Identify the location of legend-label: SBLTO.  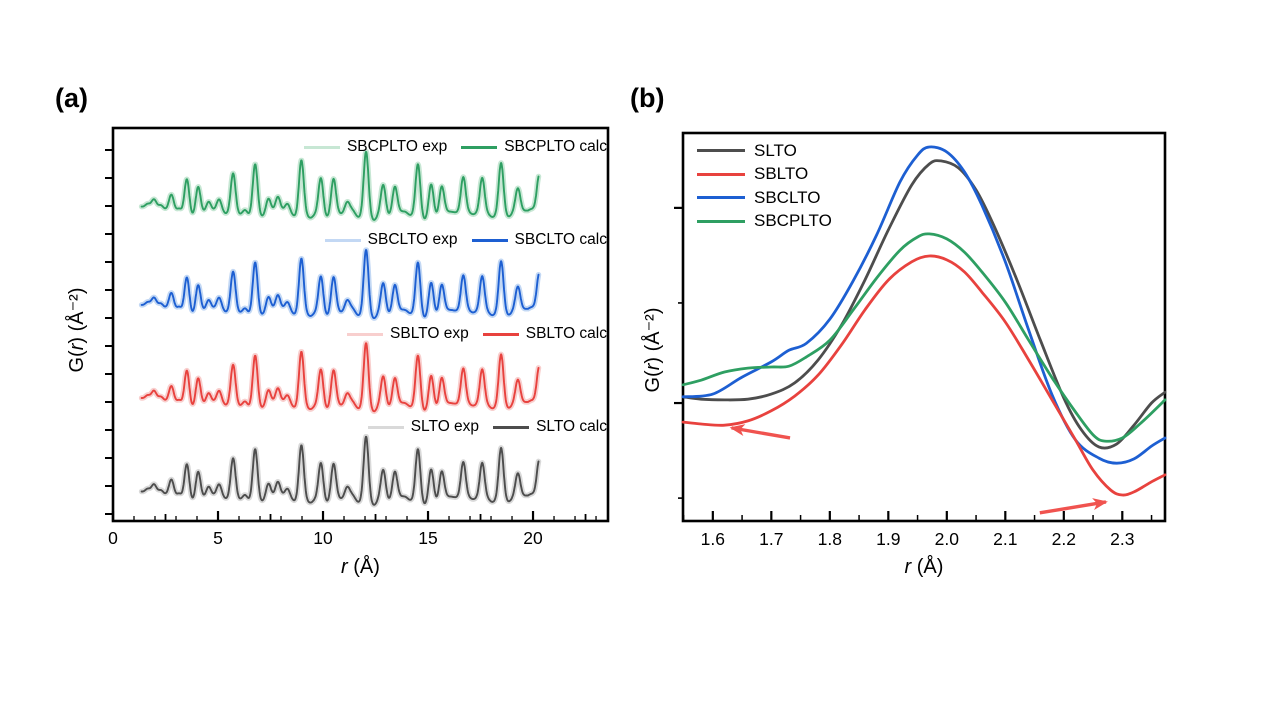
(781, 173).